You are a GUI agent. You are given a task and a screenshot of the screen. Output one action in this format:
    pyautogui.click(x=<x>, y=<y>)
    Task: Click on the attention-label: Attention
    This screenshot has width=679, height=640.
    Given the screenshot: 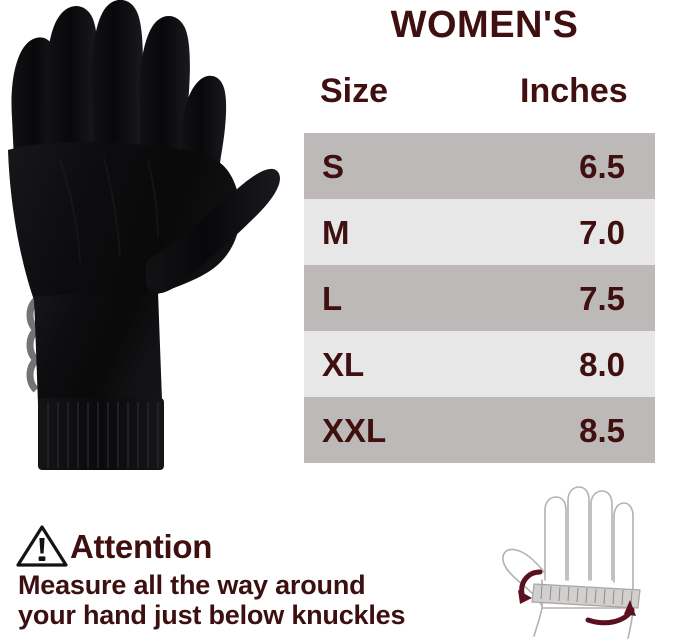 What is the action you would take?
    pyautogui.click(x=141, y=546)
    